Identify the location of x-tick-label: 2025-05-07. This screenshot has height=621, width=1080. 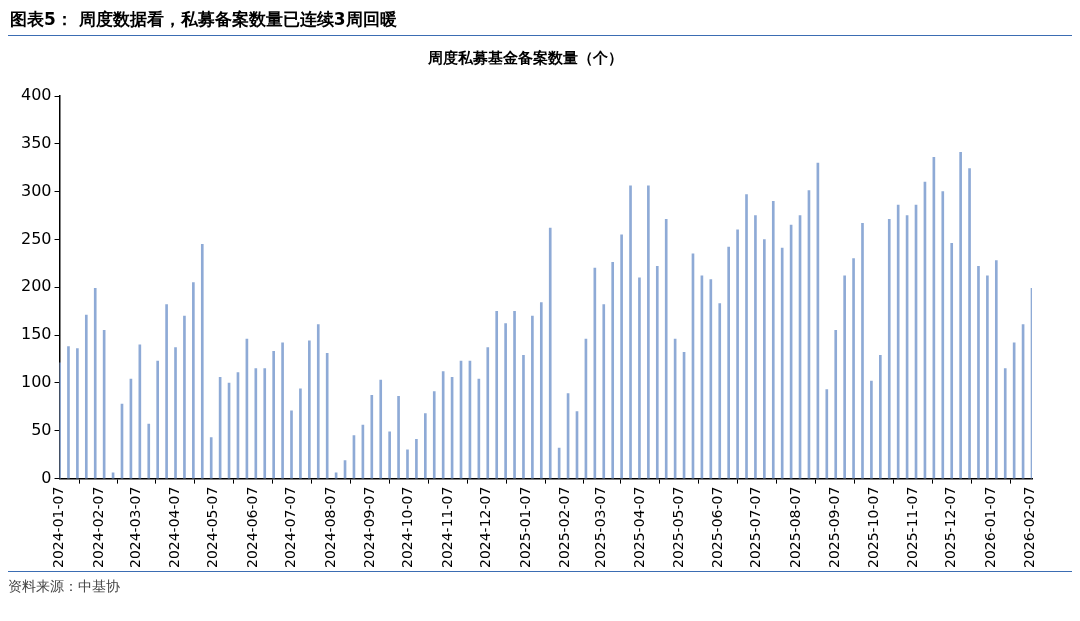
(677, 527).